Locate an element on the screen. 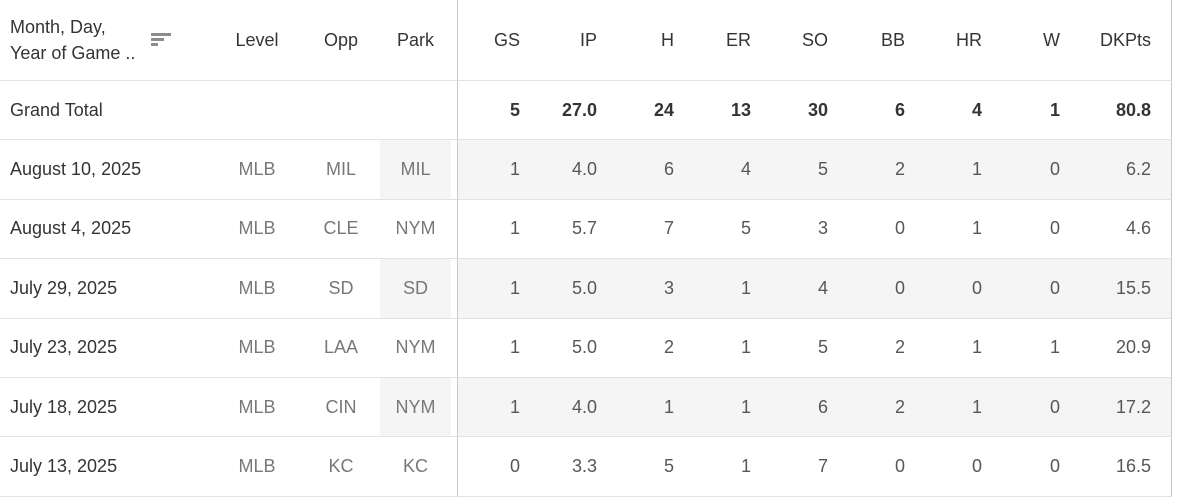  cell-dkpts: 4.6 is located at coordinates (1123, 229).